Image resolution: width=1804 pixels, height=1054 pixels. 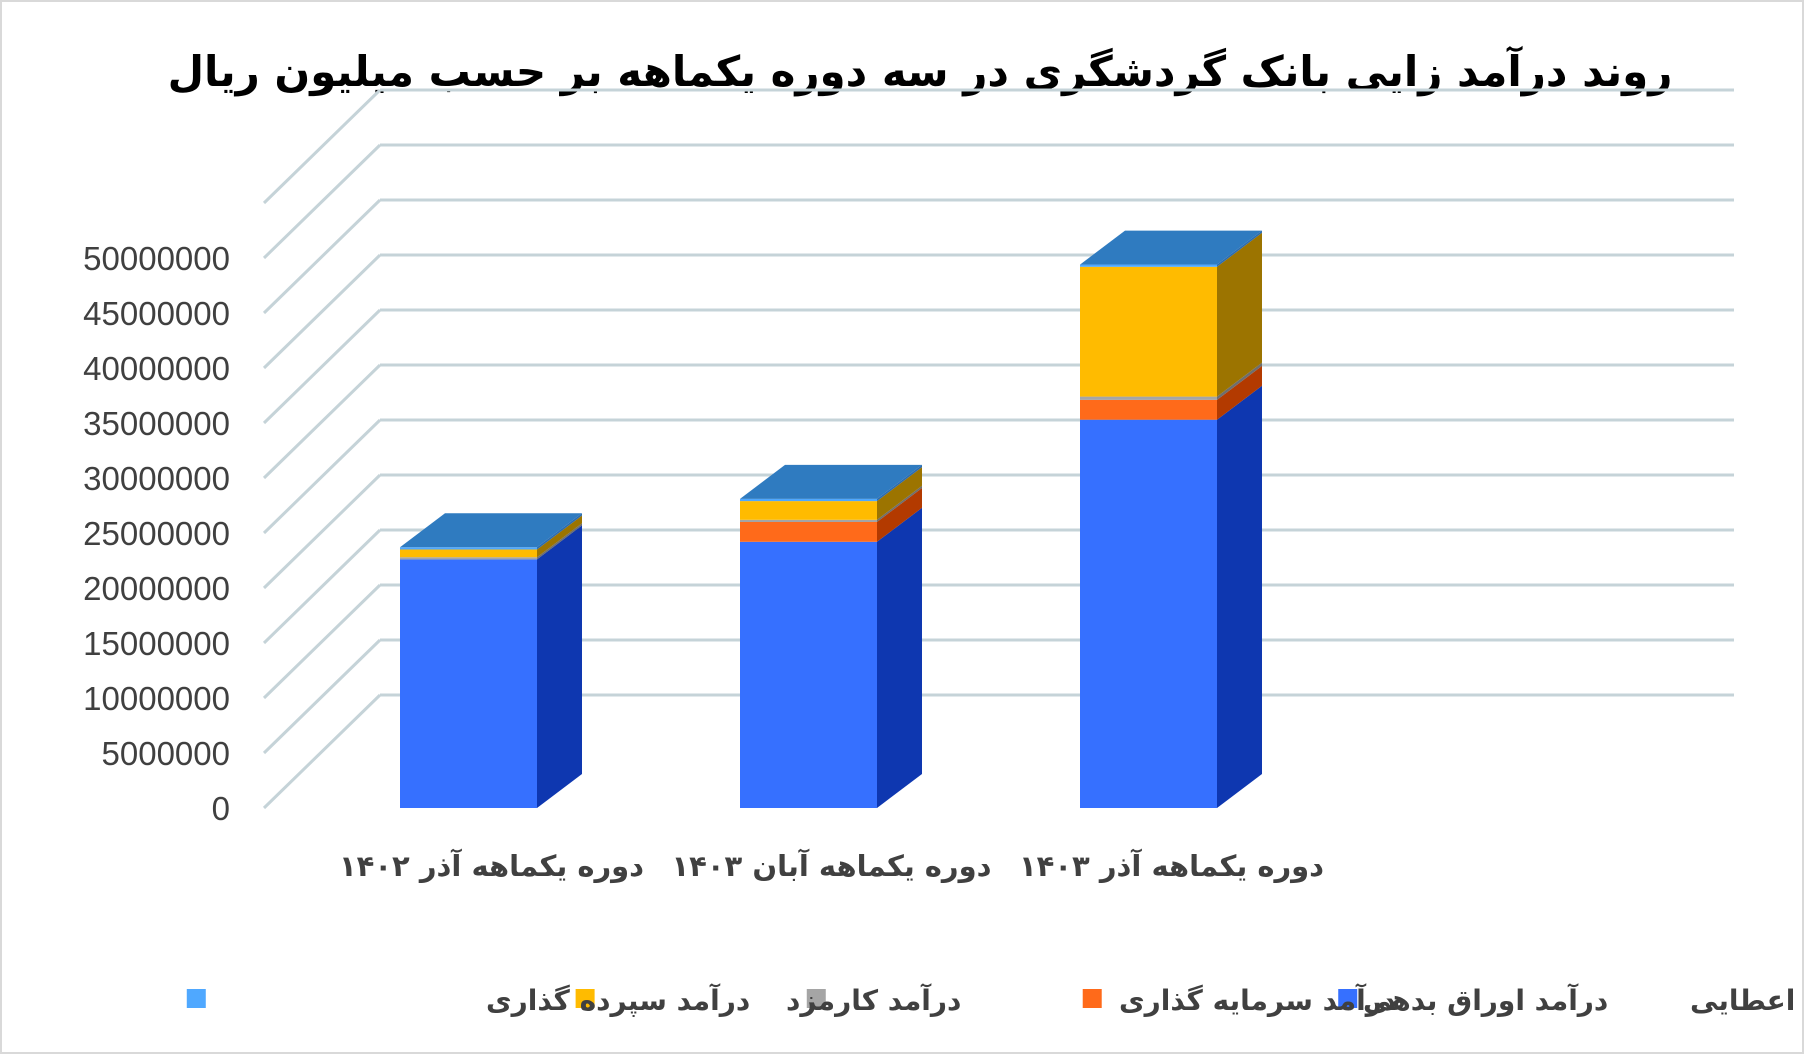 I want to click on y-tick-label: 45000000, so click(x=156, y=313).